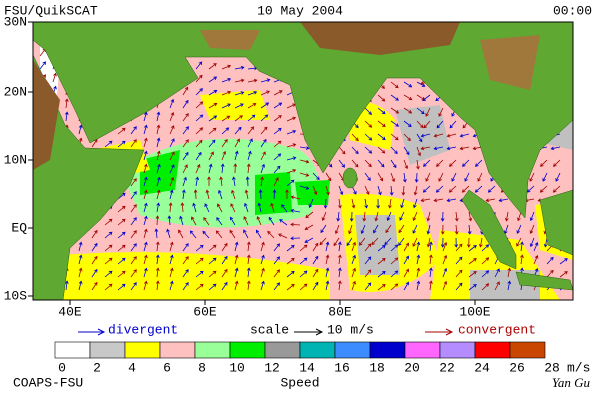 The height and width of the screenshot is (400, 600). What do you see at coordinates (48, 382) in the screenshot?
I see `footer-left: COAPS-FSU` at bounding box center [48, 382].